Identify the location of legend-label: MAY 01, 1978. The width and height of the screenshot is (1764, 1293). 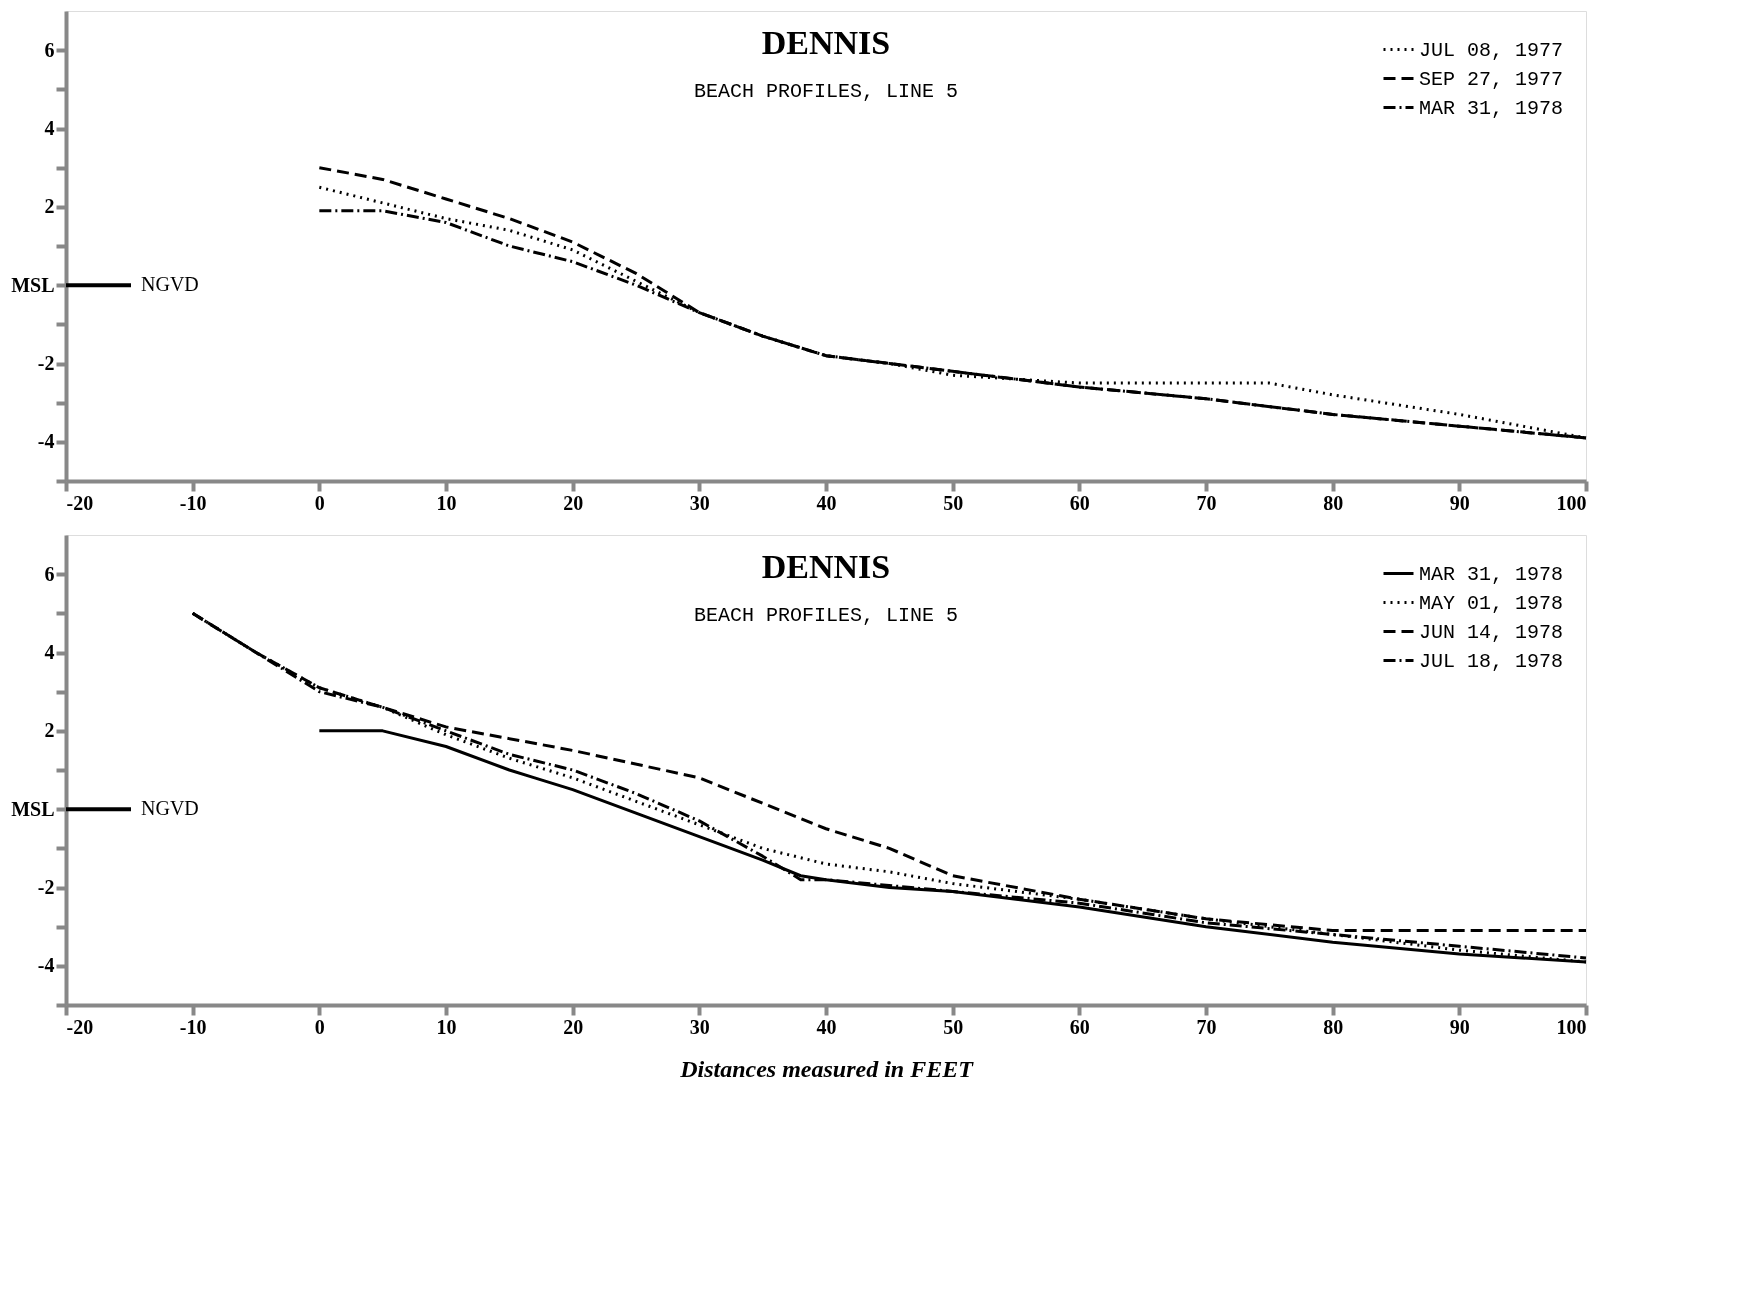
(1491, 603).